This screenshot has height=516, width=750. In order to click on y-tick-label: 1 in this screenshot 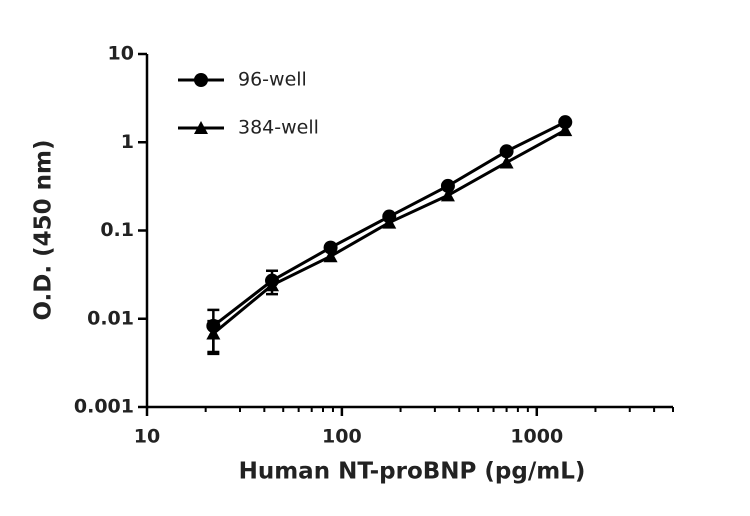, I will do `click(127, 142)`.